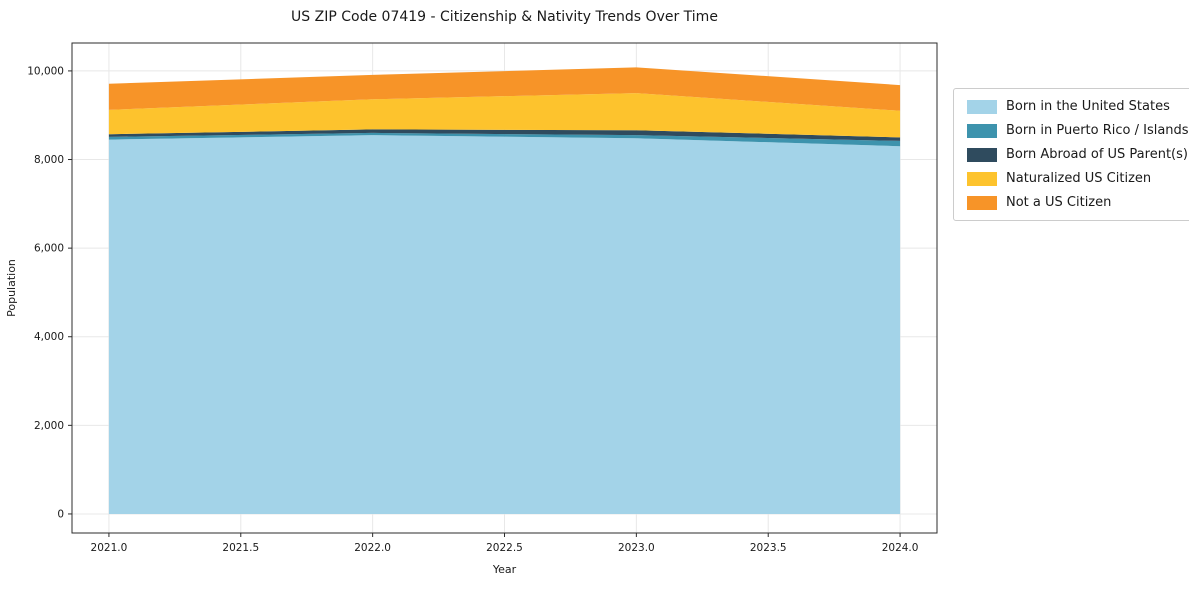 This screenshot has width=1189, height=590. I want to click on legend-item: Born Abroad of US Parent(s), so click(1078, 154).